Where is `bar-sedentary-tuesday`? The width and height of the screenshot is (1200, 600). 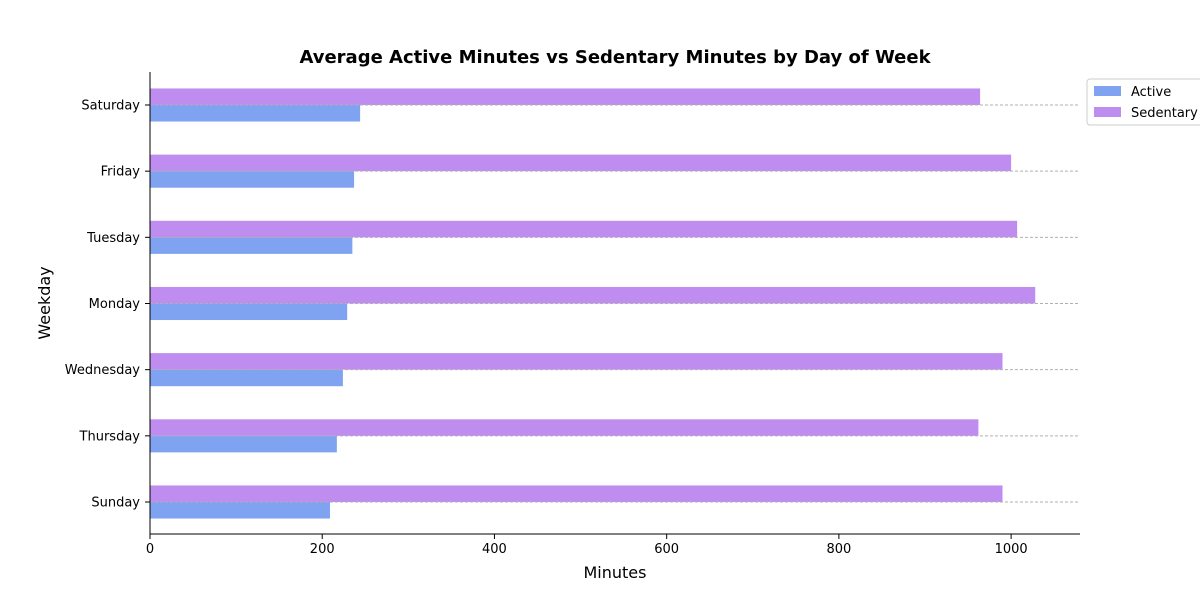
bar-sedentary-tuesday is located at coordinates (584, 229).